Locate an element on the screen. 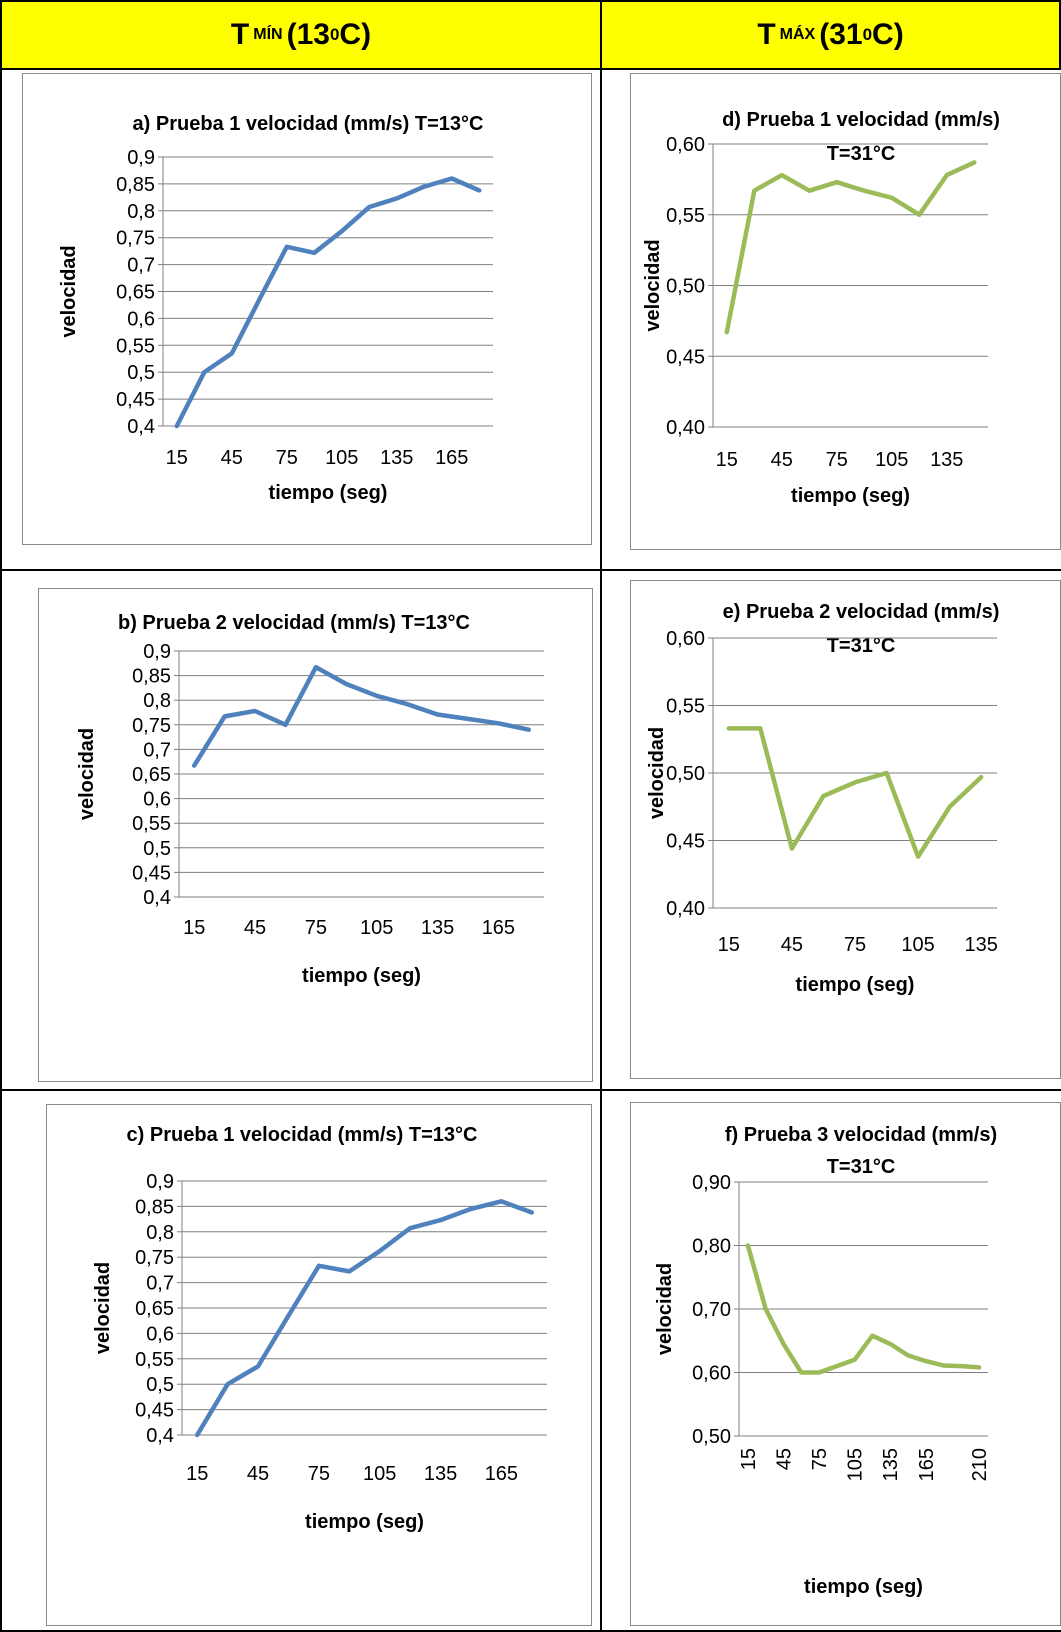 Image resolution: width=1061 pixels, height=1632 pixels. chart-title: a) Prueba 1 velocidad (mm/s) T=13°C is located at coordinates (308, 124).